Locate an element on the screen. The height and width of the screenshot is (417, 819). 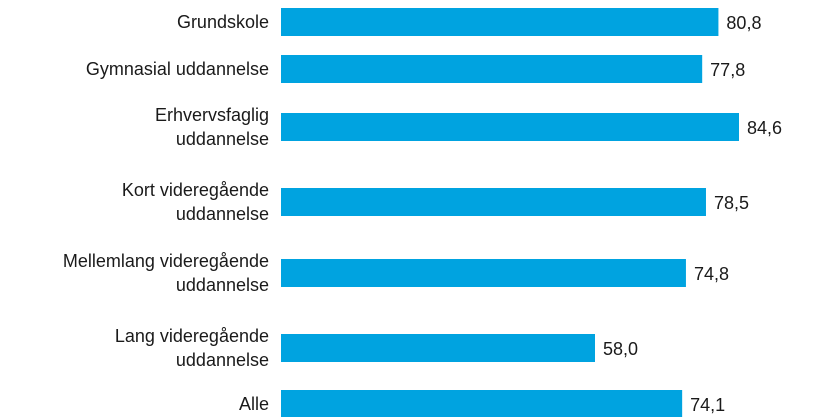
category-label: Gymnasial uddannelse is located at coordinates (177, 69).